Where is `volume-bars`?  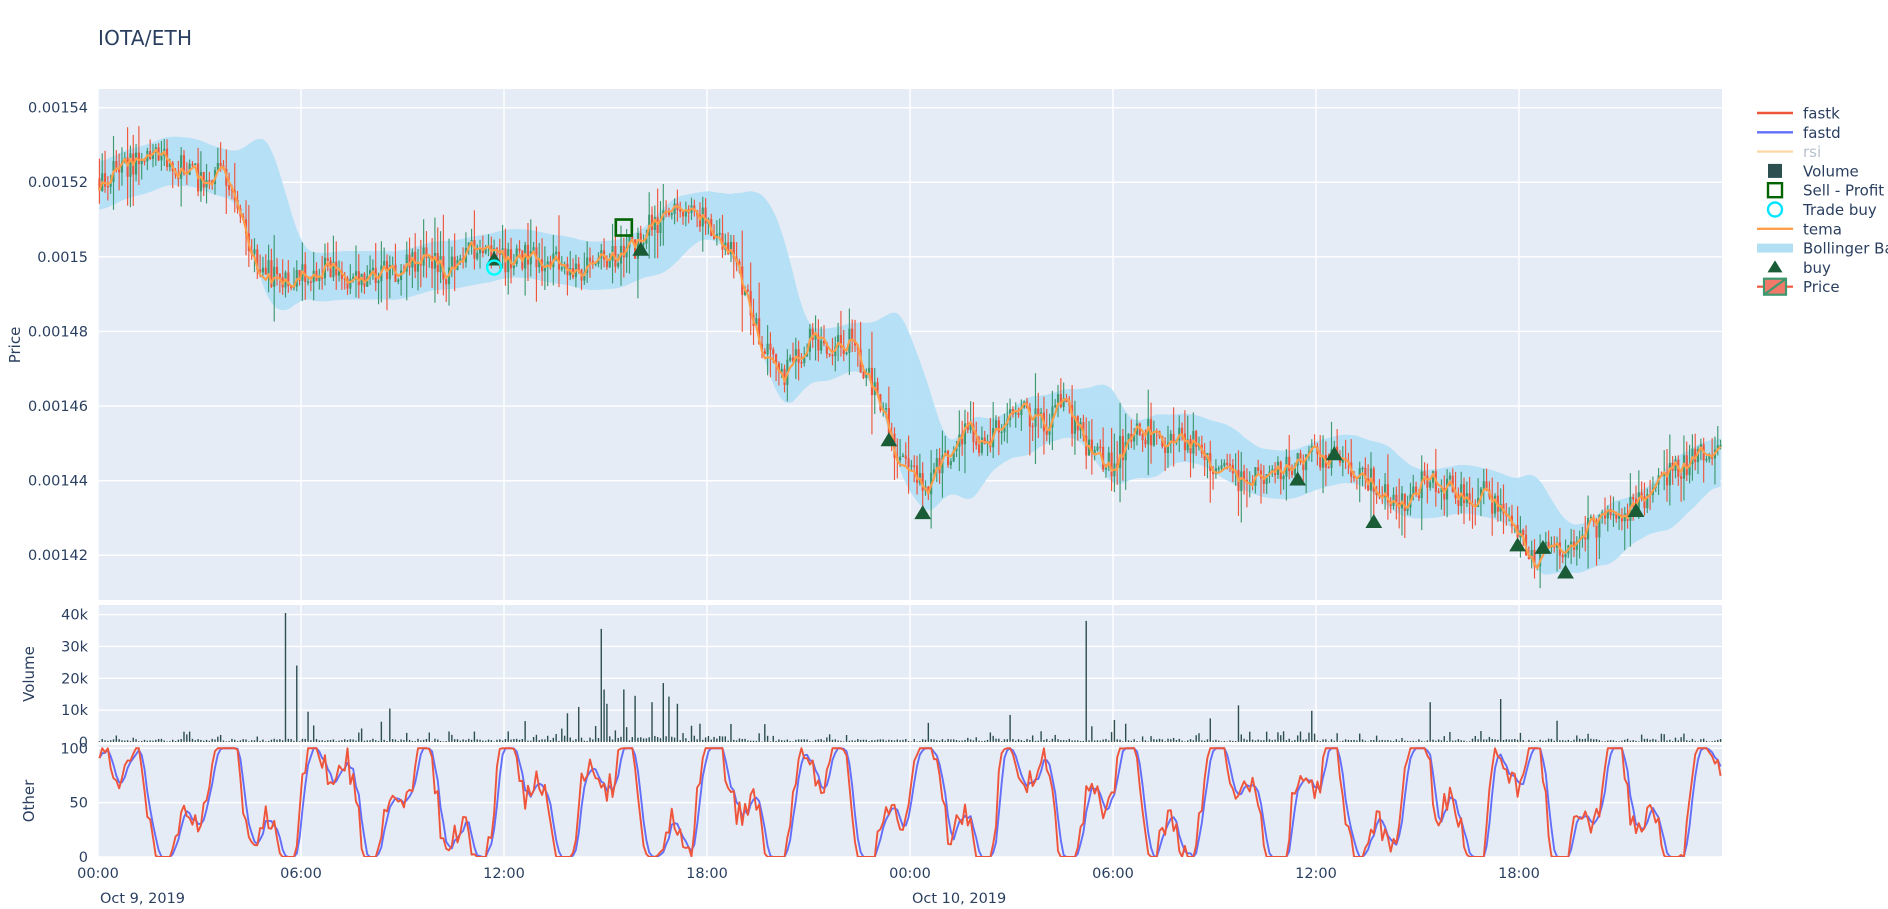
volume-bars is located at coordinates (910, 677).